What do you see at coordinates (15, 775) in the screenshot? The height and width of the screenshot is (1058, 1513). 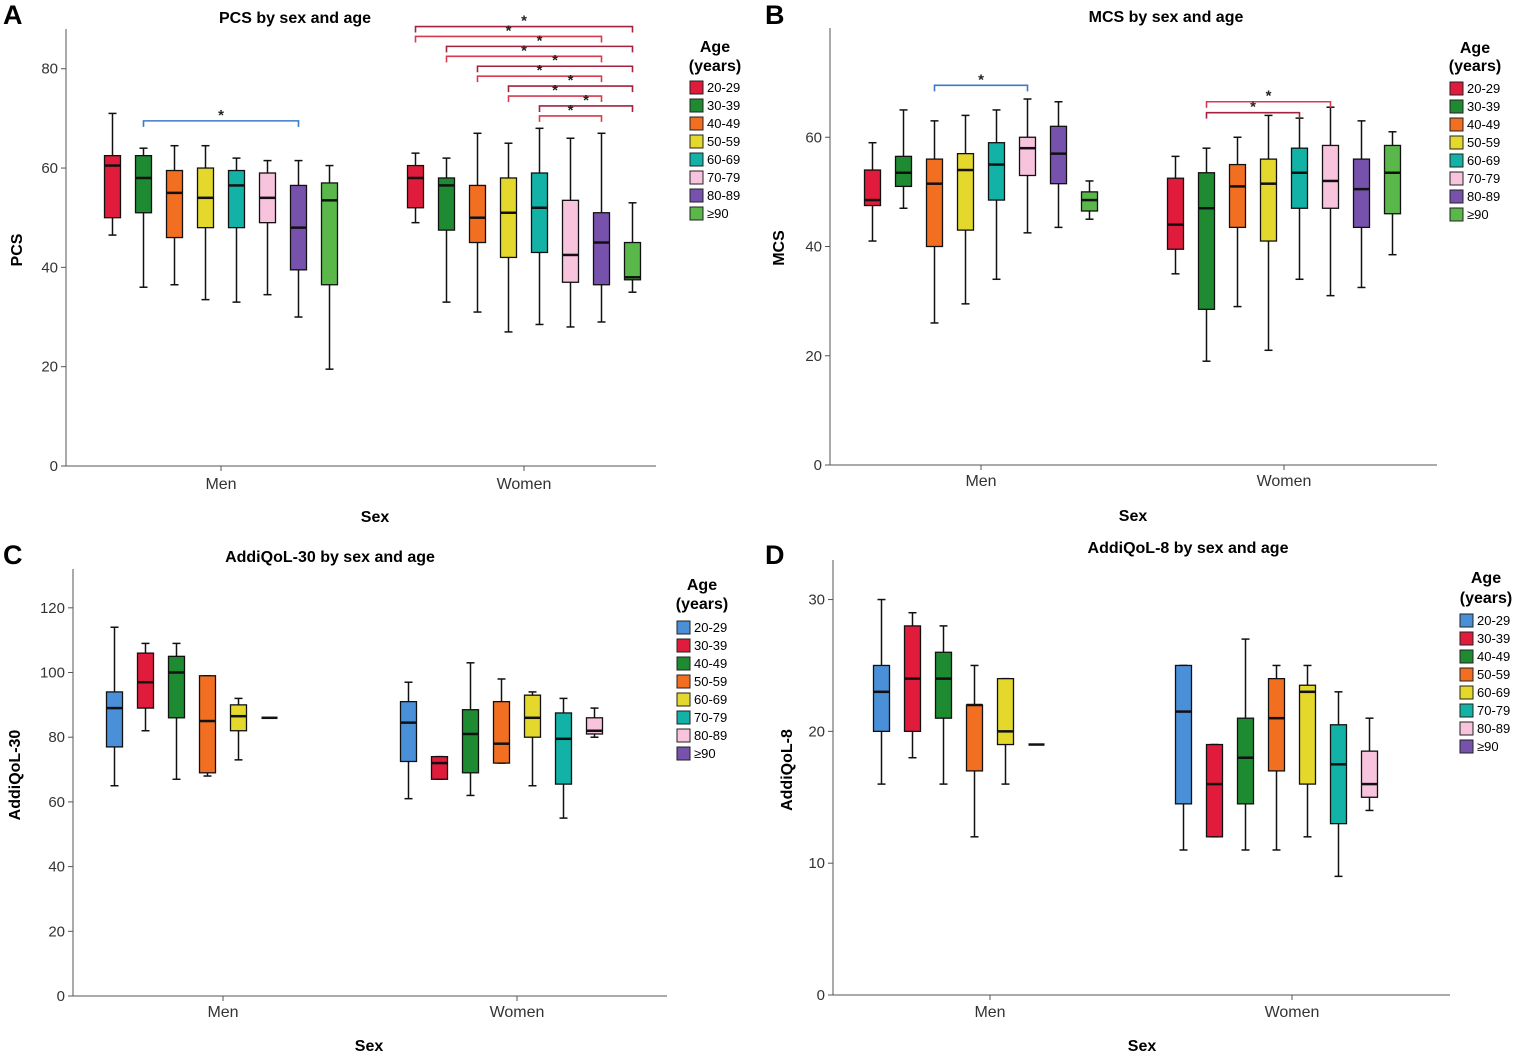 I see `y-axis-title: AddiQoL-30` at bounding box center [15, 775].